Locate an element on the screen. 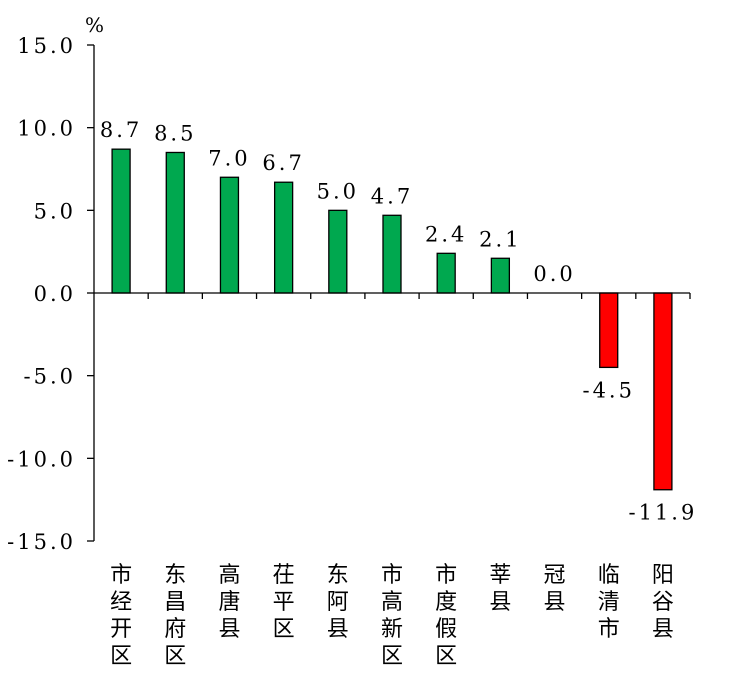 This screenshot has height=692, width=738. data-label: 7.0 is located at coordinates (229, 158).